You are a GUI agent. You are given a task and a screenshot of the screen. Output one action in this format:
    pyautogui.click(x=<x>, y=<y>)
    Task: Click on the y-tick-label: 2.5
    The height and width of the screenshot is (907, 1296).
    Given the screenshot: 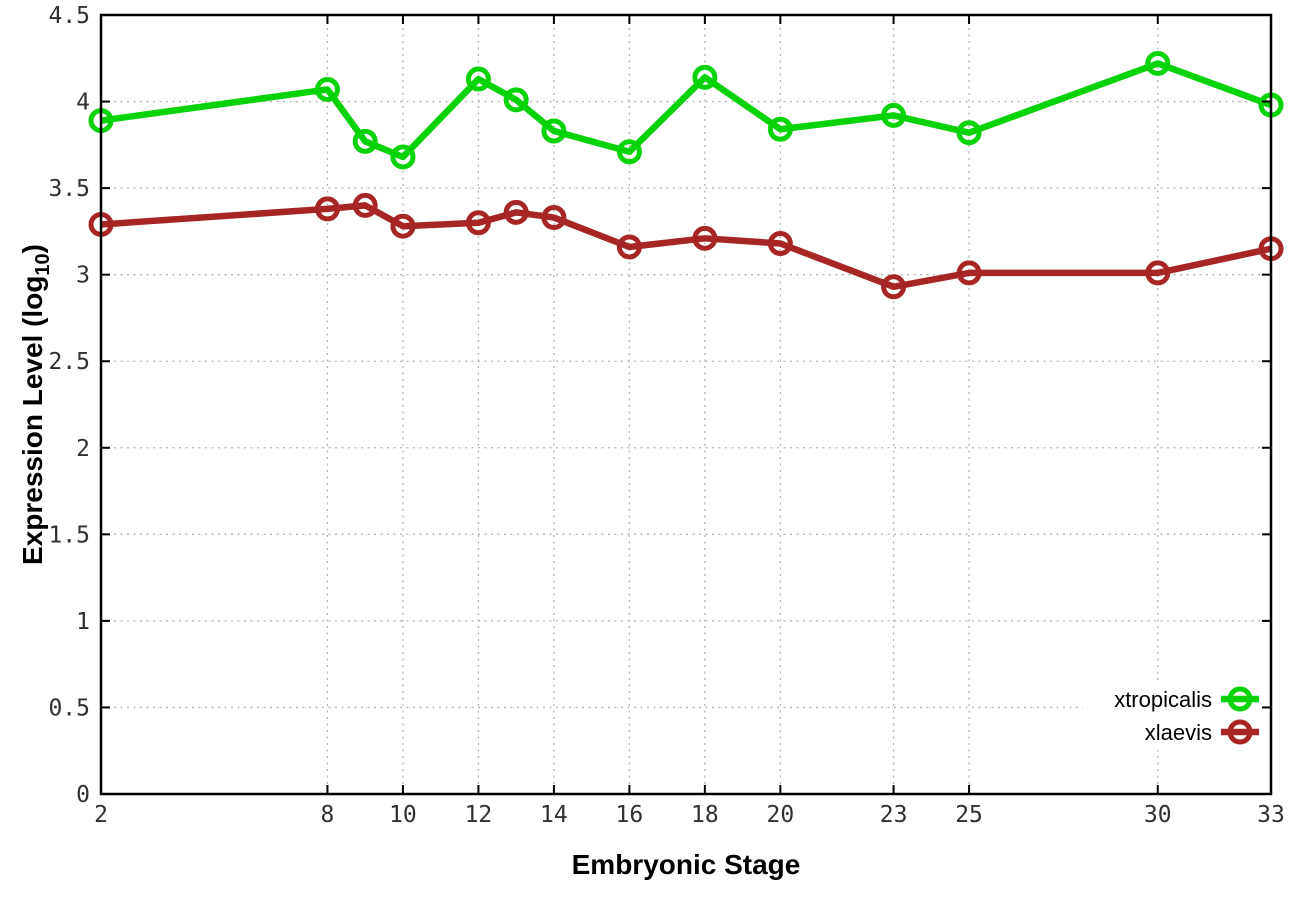 What is the action you would take?
    pyautogui.click(x=69, y=362)
    